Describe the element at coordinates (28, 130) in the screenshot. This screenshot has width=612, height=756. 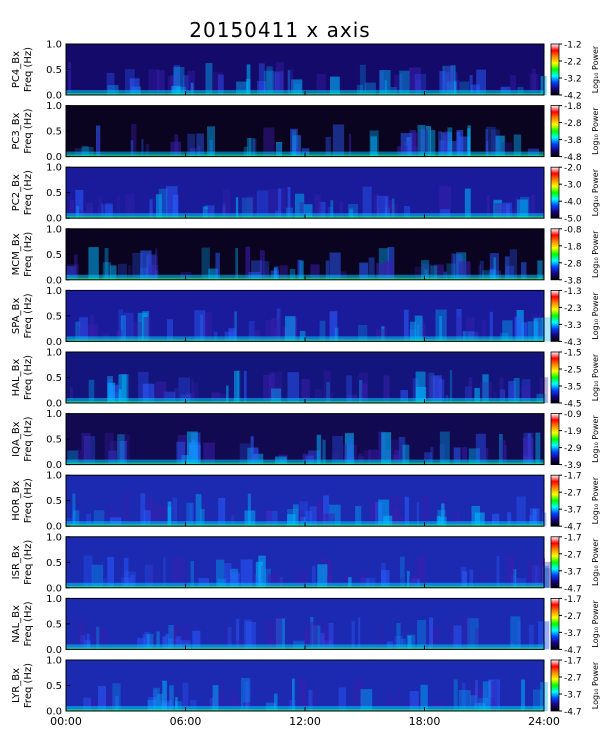
I see `panel-pc3-ylabel-unit: Freq (Hz)` at that location.